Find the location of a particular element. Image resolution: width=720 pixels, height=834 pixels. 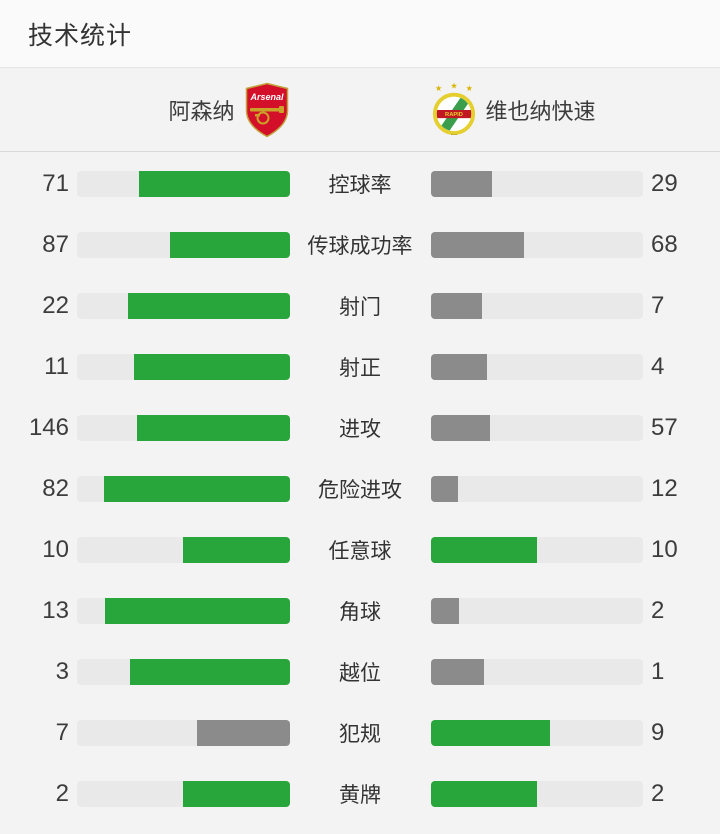

stat-label: 任意球 is located at coordinates (360, 551).